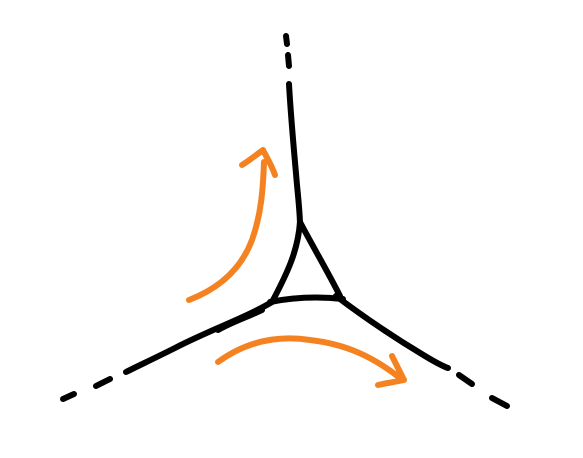 The width and height of the screenshot is (583, 458). What do you see at coordinates (392, 332) in the screenshot?
I see `right-leg-line` at bounding box center [392, 332].